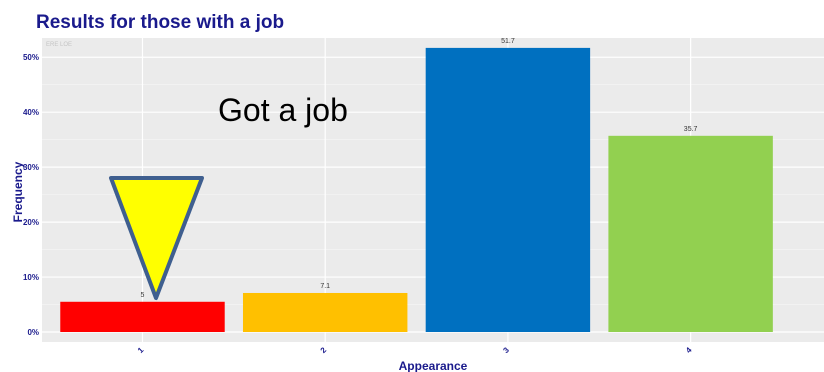 Image resolution: width=824 pixels, height=372 pixels. What do you see at coordinates (324, 350) in the screenshot?
I see `x-tick-label: 2` at bounding box center [324, 350].